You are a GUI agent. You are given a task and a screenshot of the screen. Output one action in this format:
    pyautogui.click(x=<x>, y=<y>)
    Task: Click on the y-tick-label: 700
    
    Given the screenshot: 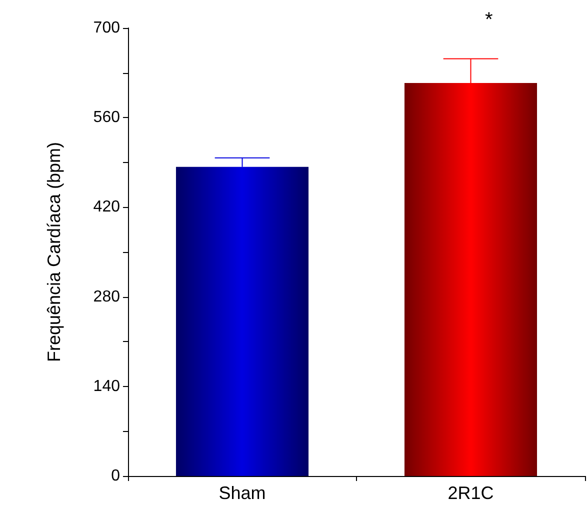 What is the action you would take?
    pyautogui.click(x=106, y=28)
    